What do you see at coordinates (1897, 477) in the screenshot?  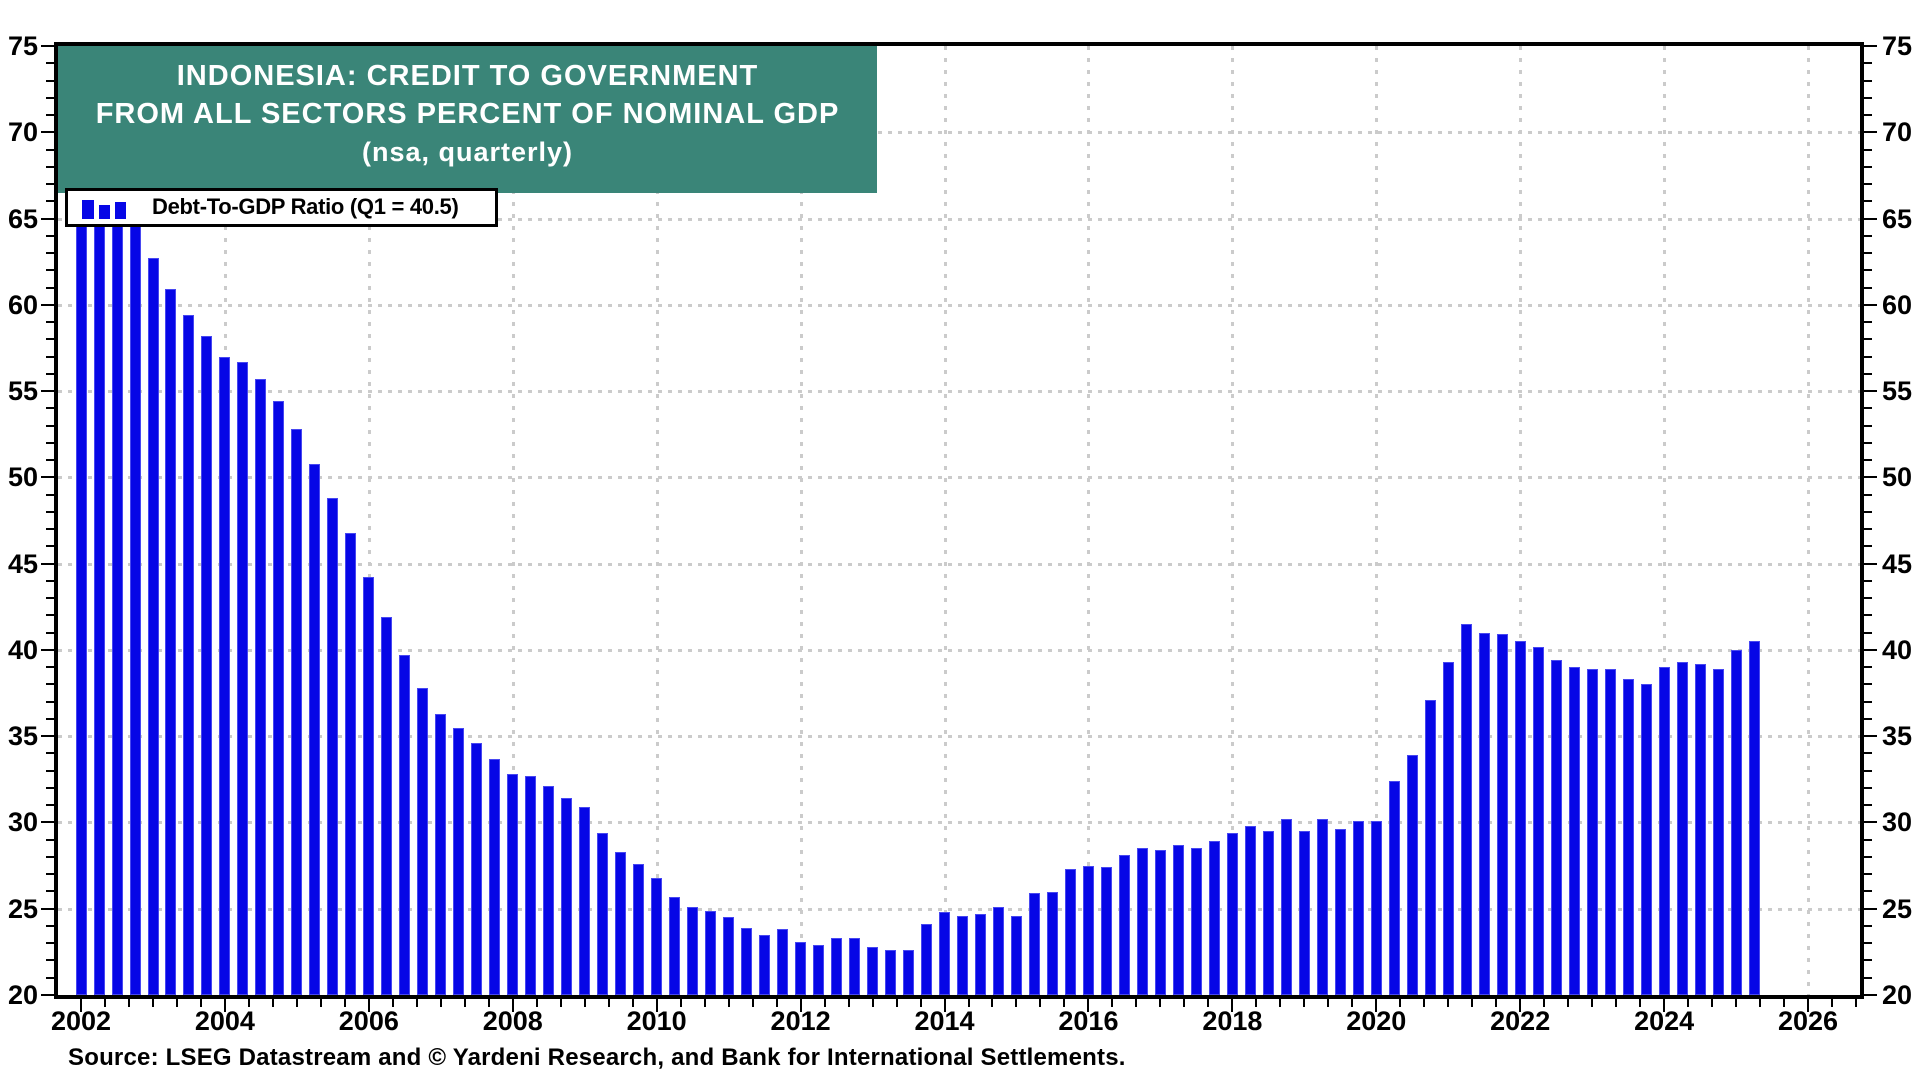 I see `y-axis-label-right: 50` at bounding box center [1897, 477].